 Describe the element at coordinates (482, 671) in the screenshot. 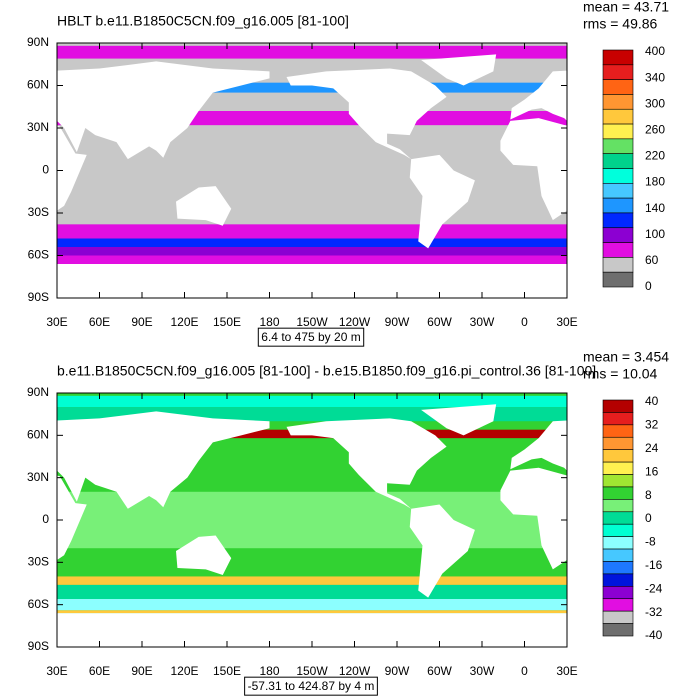

I see `lon-label: 30W` at that location.